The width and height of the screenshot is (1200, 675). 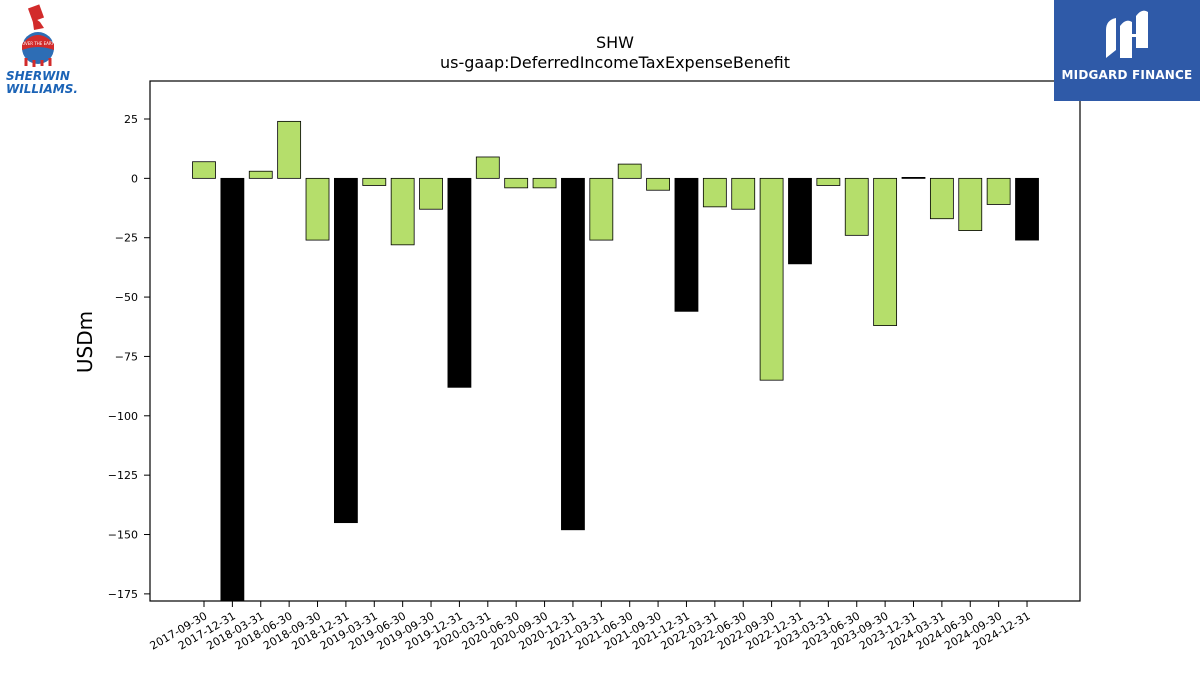 What do you see at coordinates (38, 43) in the screenshot?
I see `logo-tagline: COVER THE EARTH` at bounding box center [38, 43].